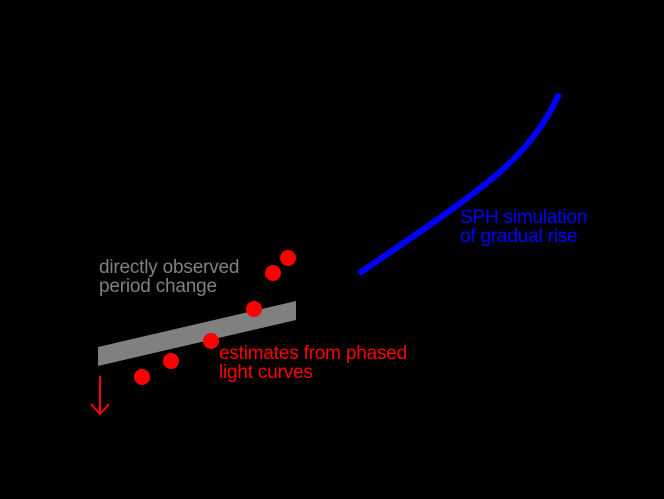 The width and height of the screenshot is (664, 499). I want to click on estimates-label-line2: light curves, so click(266, 372).